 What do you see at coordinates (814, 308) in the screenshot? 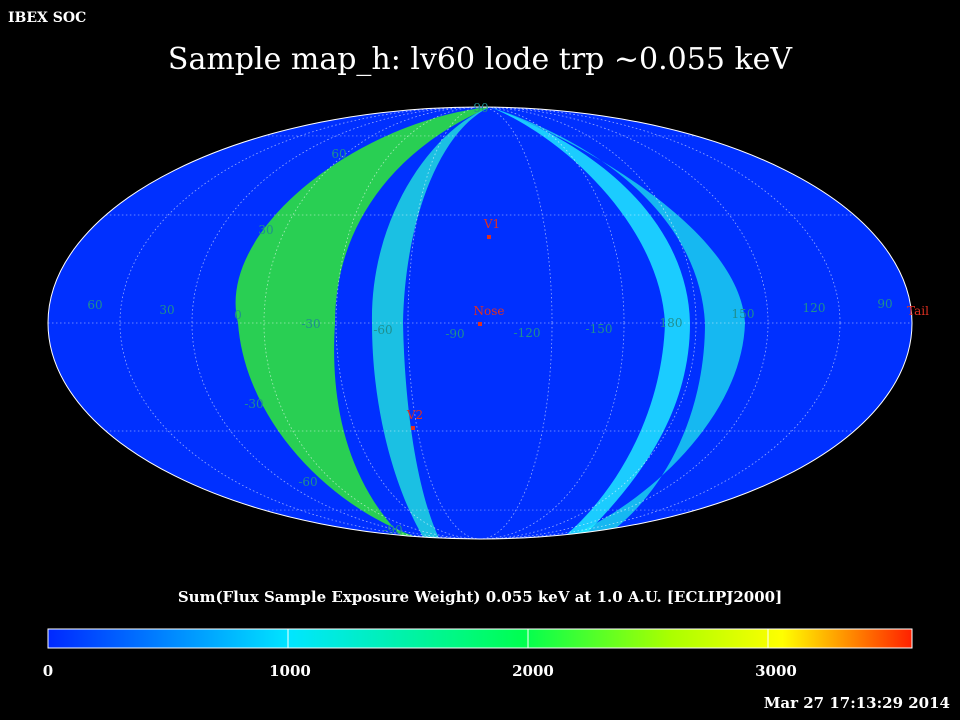
I see `lon-label: 120` at bounding box center [814, 308].